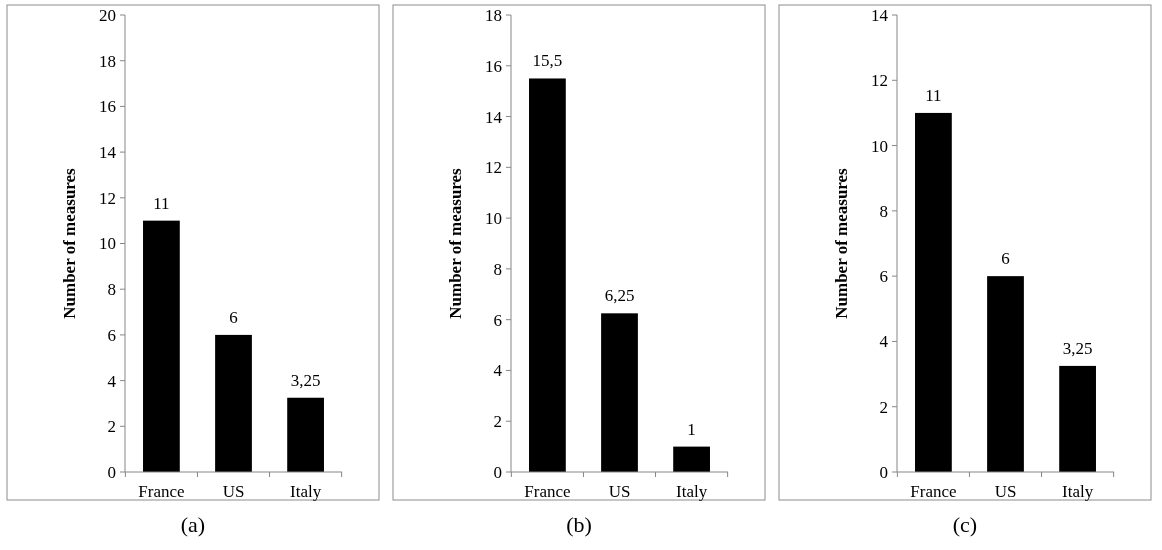  I want to click on text: (b), so click(579, 524).